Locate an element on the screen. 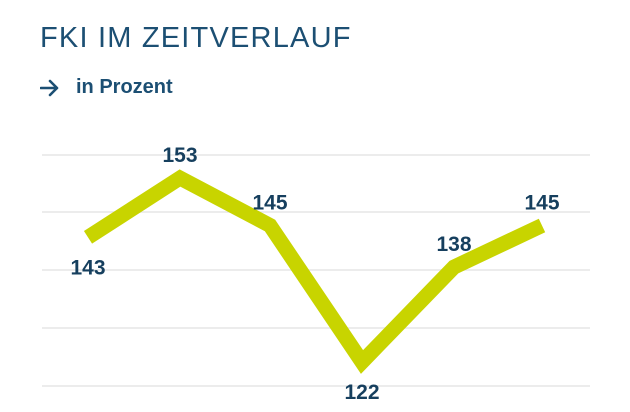 The height and width of the screenshot is (412, 630). data-label: 153 is located at coordinates (179, 155).